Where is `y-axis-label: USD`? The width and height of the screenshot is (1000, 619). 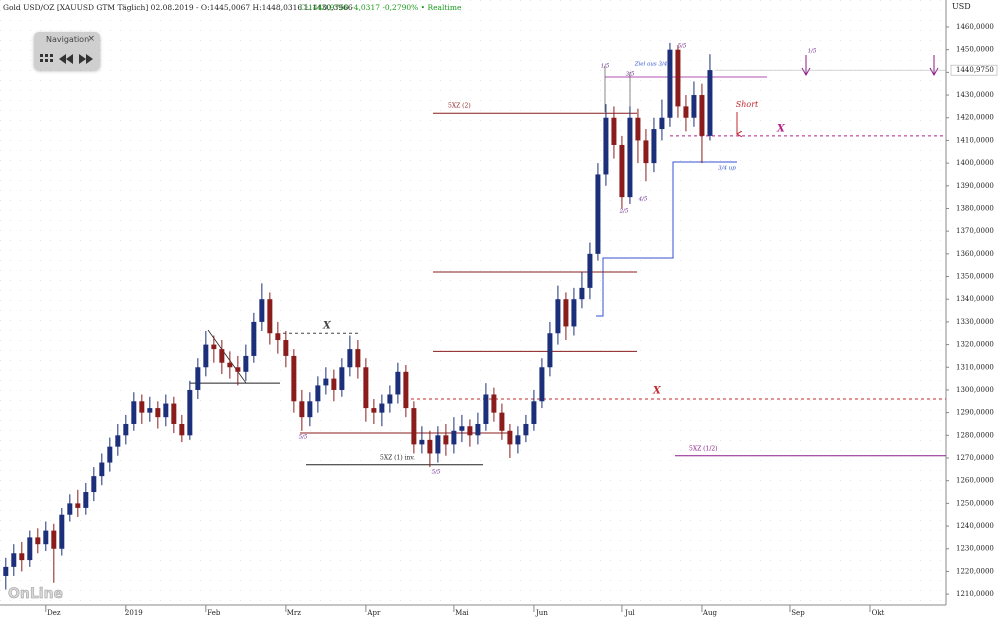
y-axis-label: USD is located at coordinates (961, 6).